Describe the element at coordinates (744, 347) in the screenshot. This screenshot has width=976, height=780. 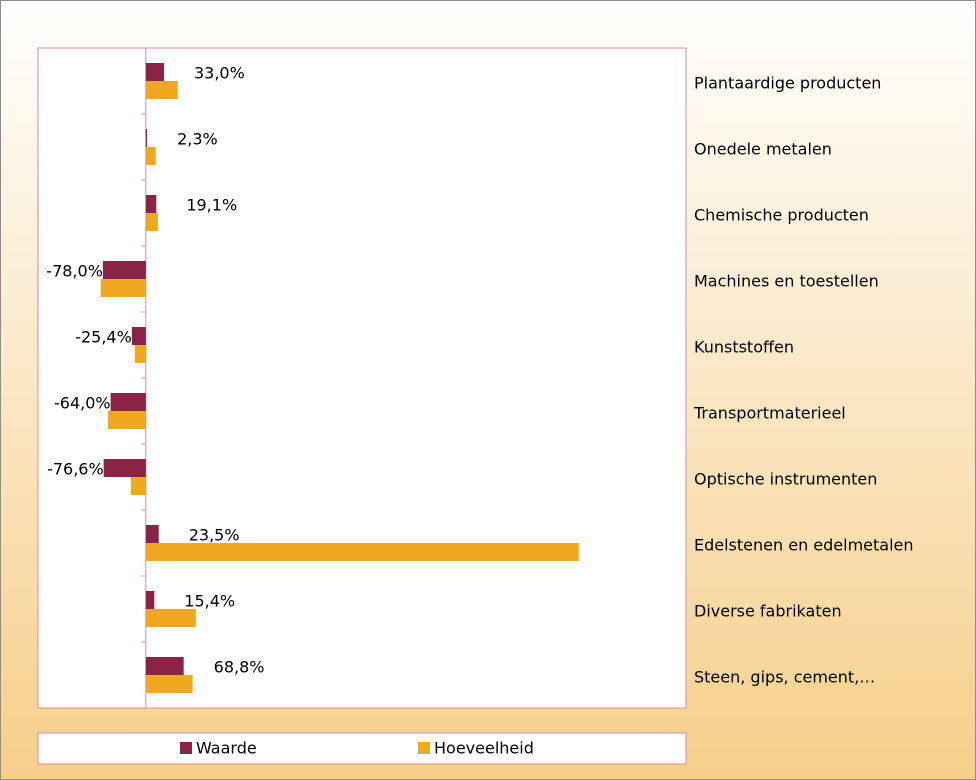
I see `category-label: Kunststoffen` at that location.